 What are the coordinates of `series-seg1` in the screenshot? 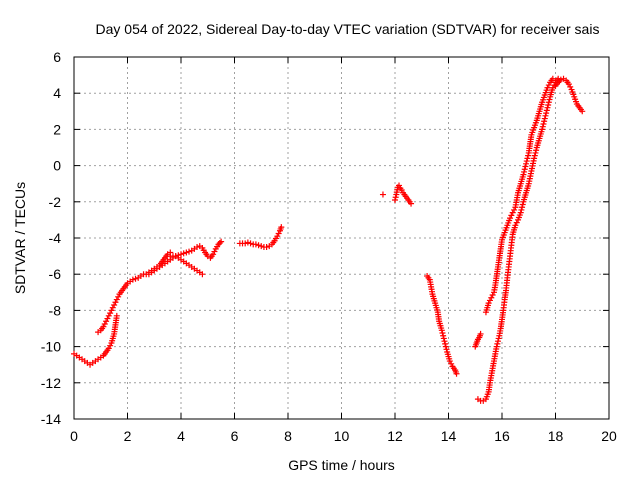 It's located at (95, 340).